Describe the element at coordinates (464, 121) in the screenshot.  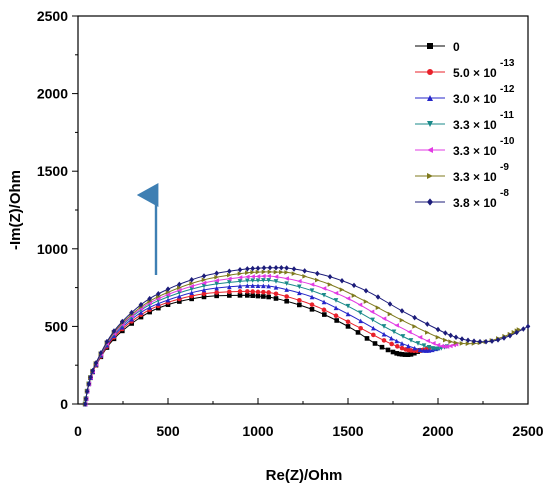
I see `legend-item-3: 3.3 × 10-11` at that location.